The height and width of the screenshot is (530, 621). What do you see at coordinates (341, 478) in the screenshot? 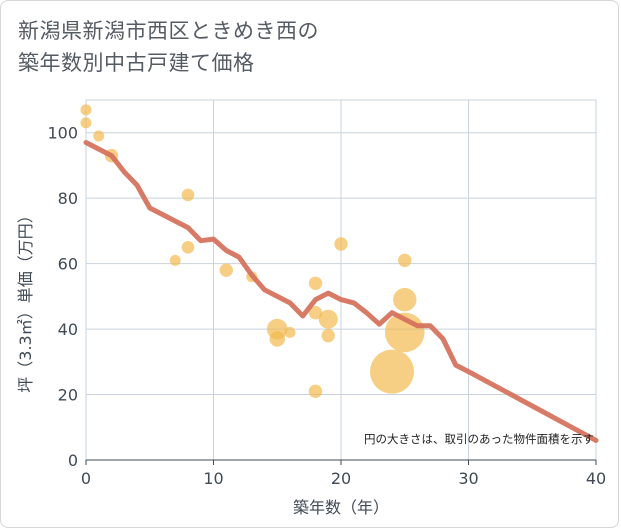
I see `x-tick-label: 20` at bounding box center [341, 478].